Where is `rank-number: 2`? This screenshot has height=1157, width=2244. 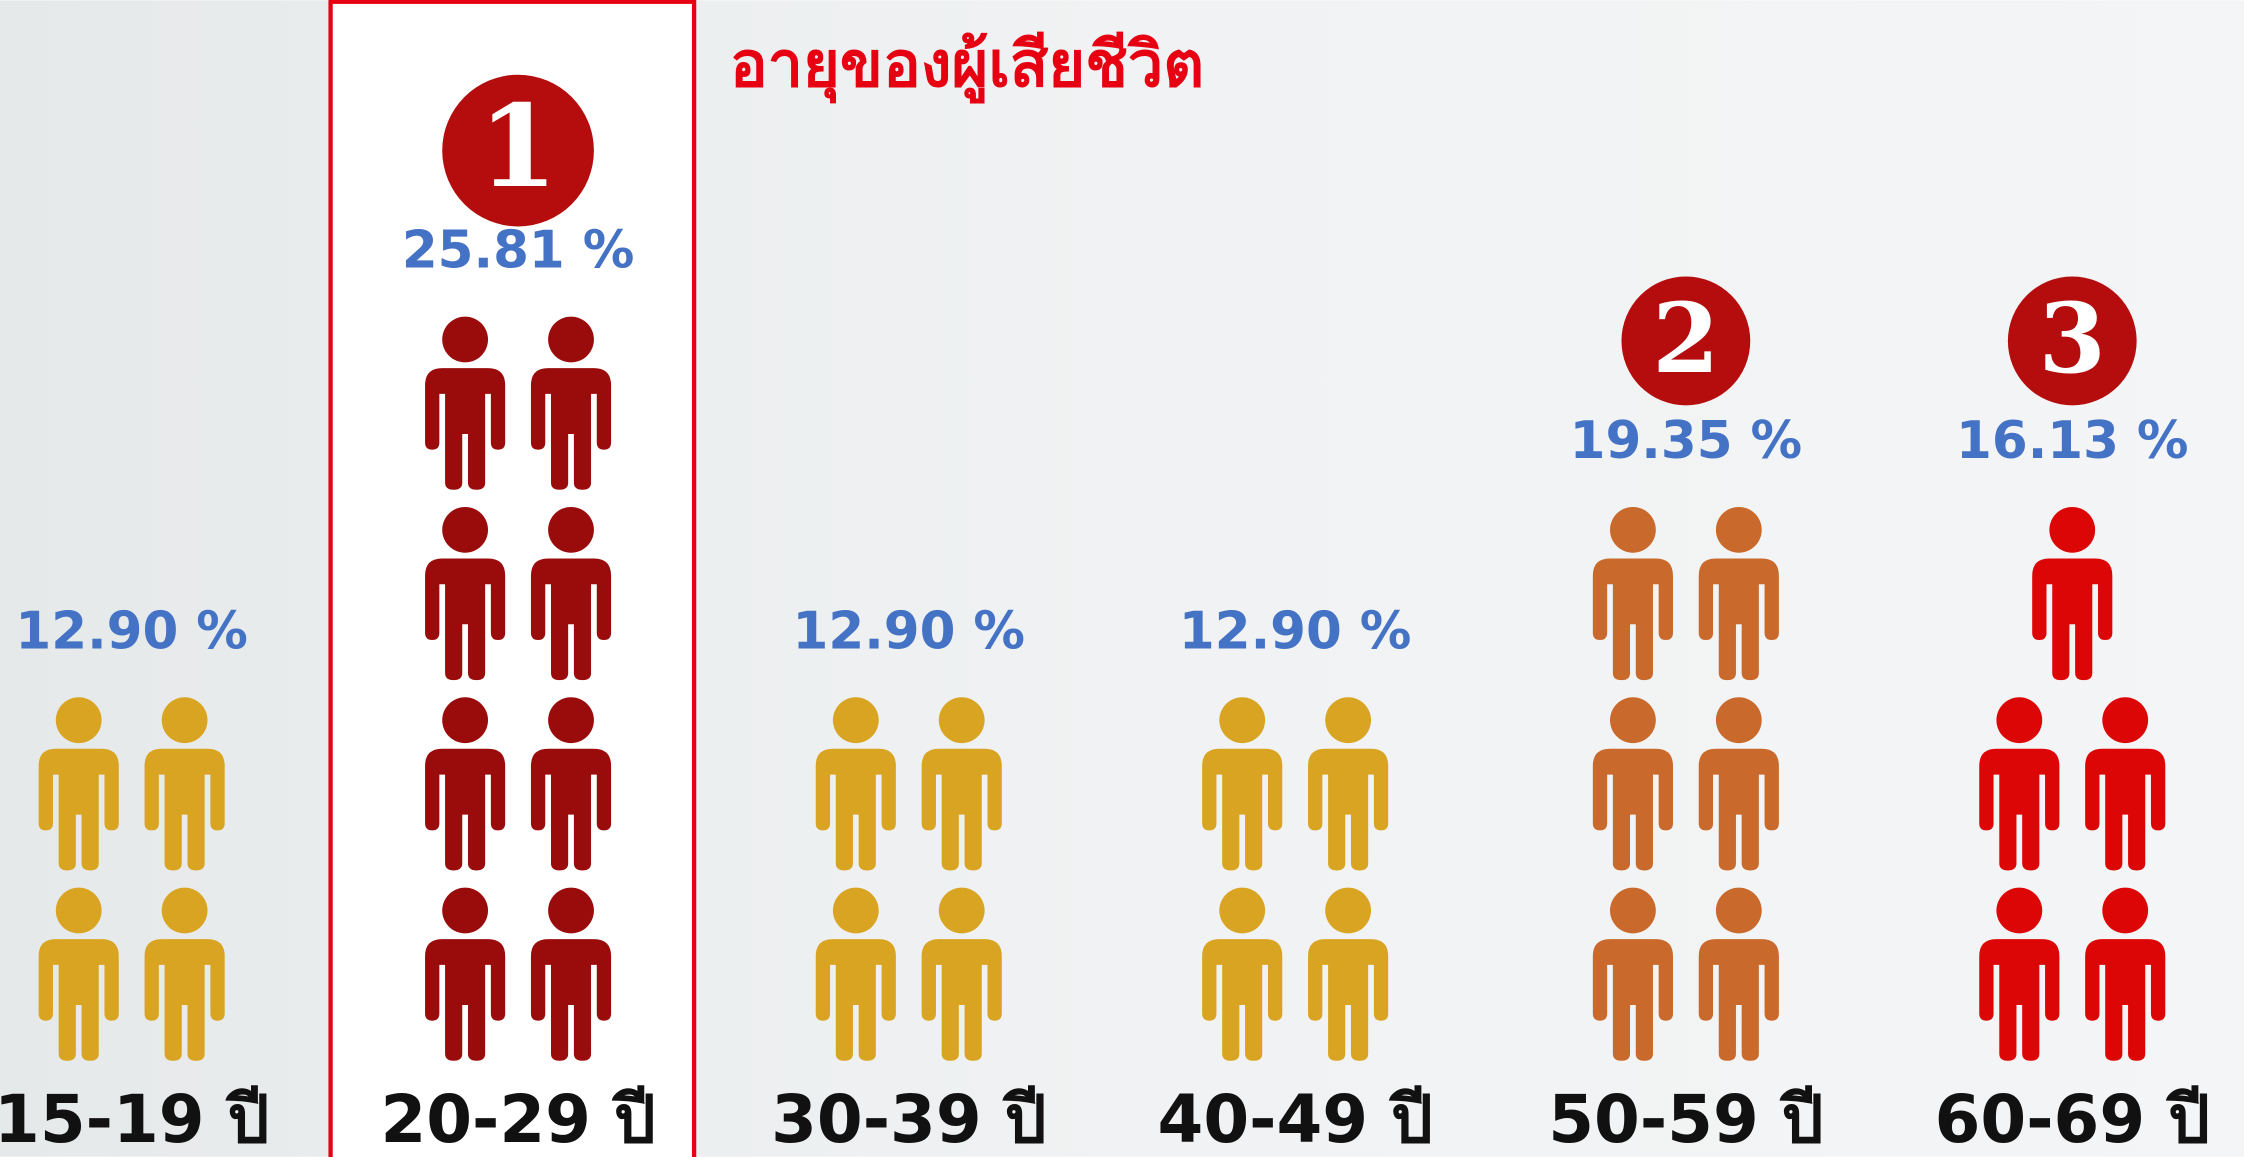
rank-number: 2 is located at coordinates (1685, 338).